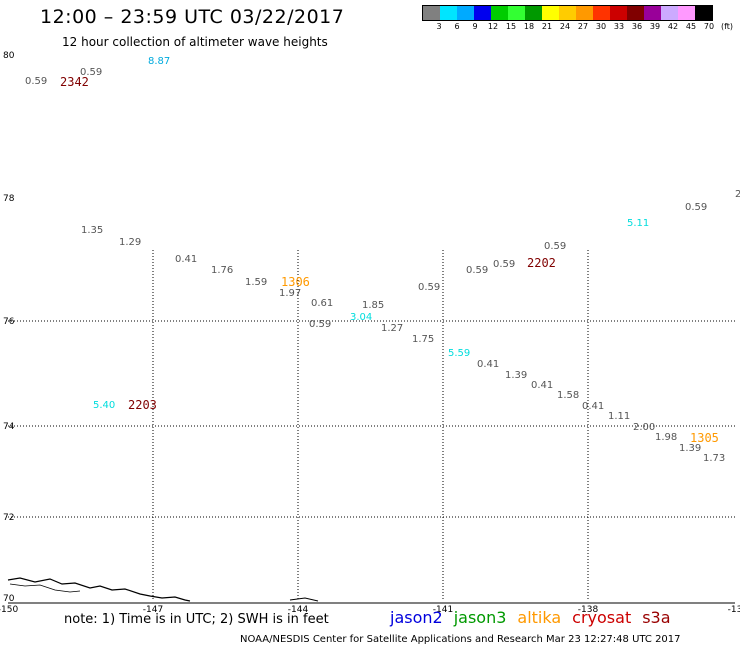 This screenshot has height=650, width=740. I want to click on satellite-name: s3a, so click(656, 617).